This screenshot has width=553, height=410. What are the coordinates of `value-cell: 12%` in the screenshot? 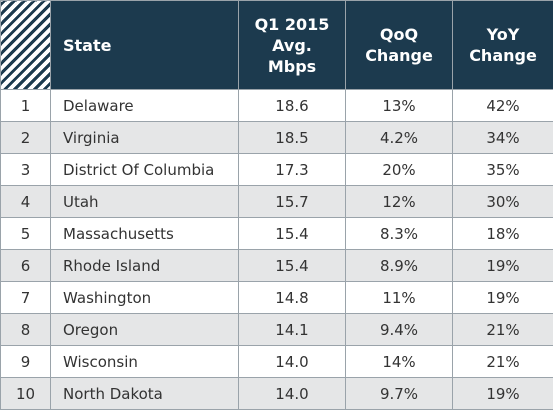 It's located at (399, 202).